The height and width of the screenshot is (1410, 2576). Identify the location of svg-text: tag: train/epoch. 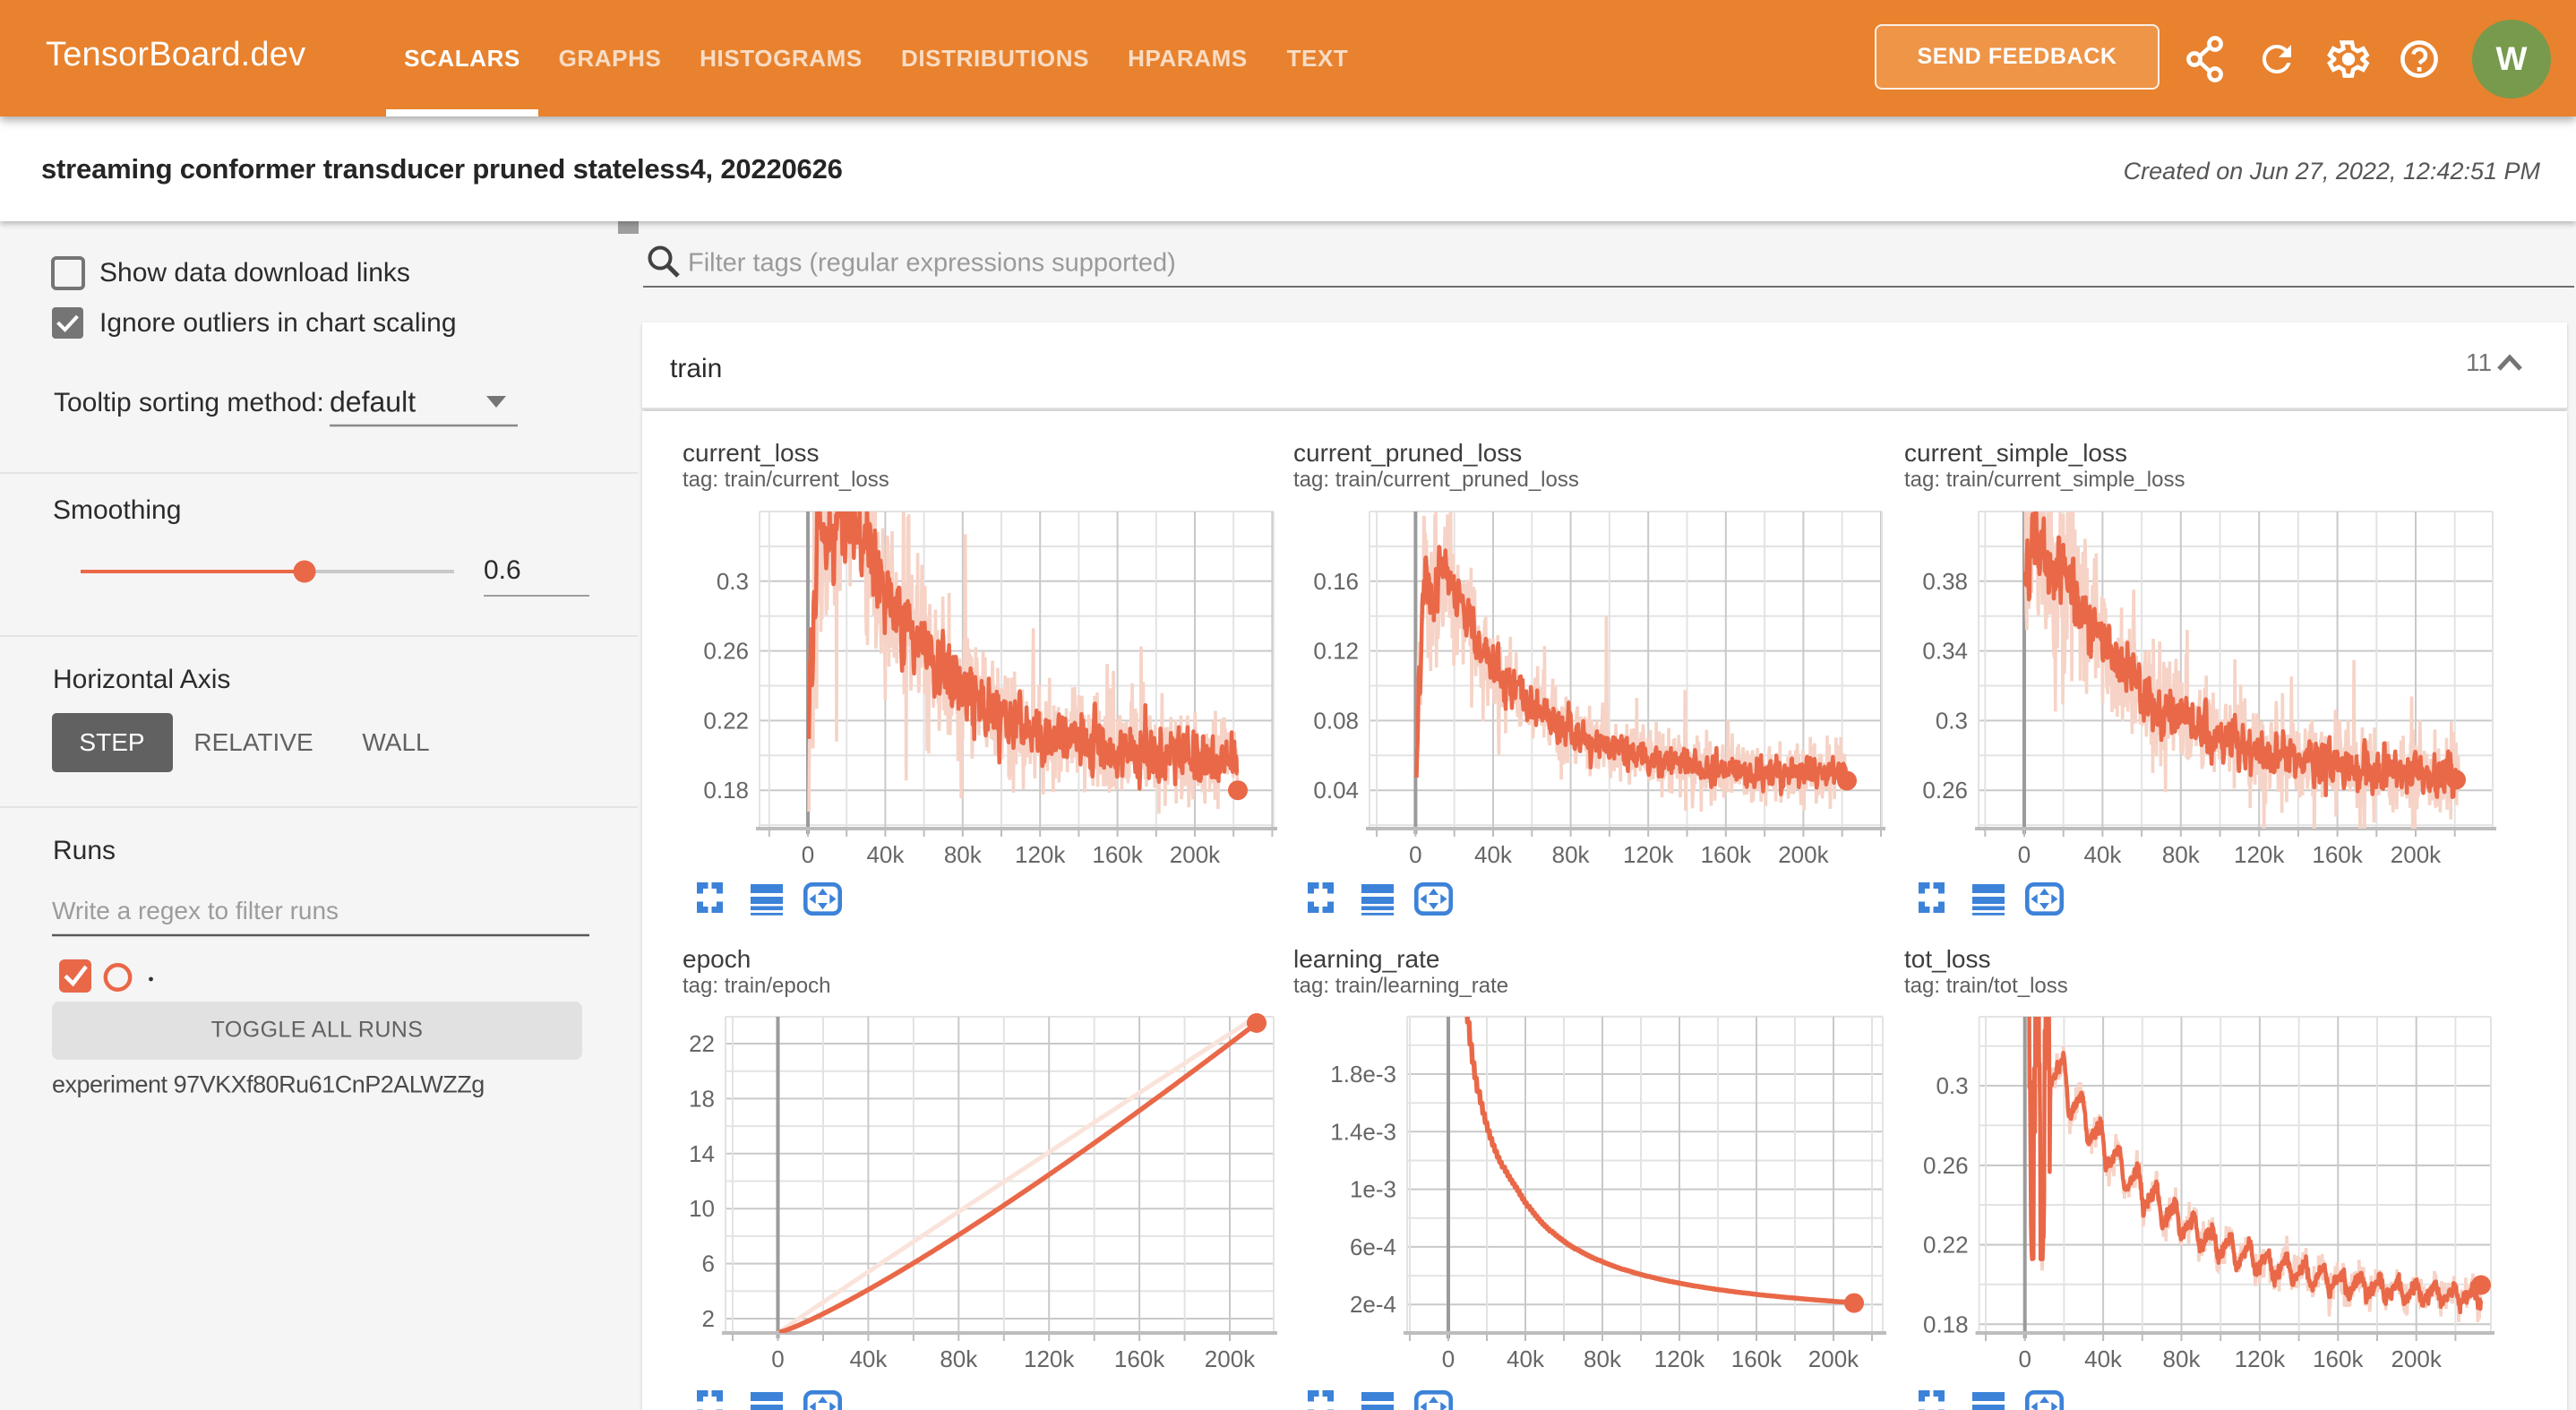
(756, 986).